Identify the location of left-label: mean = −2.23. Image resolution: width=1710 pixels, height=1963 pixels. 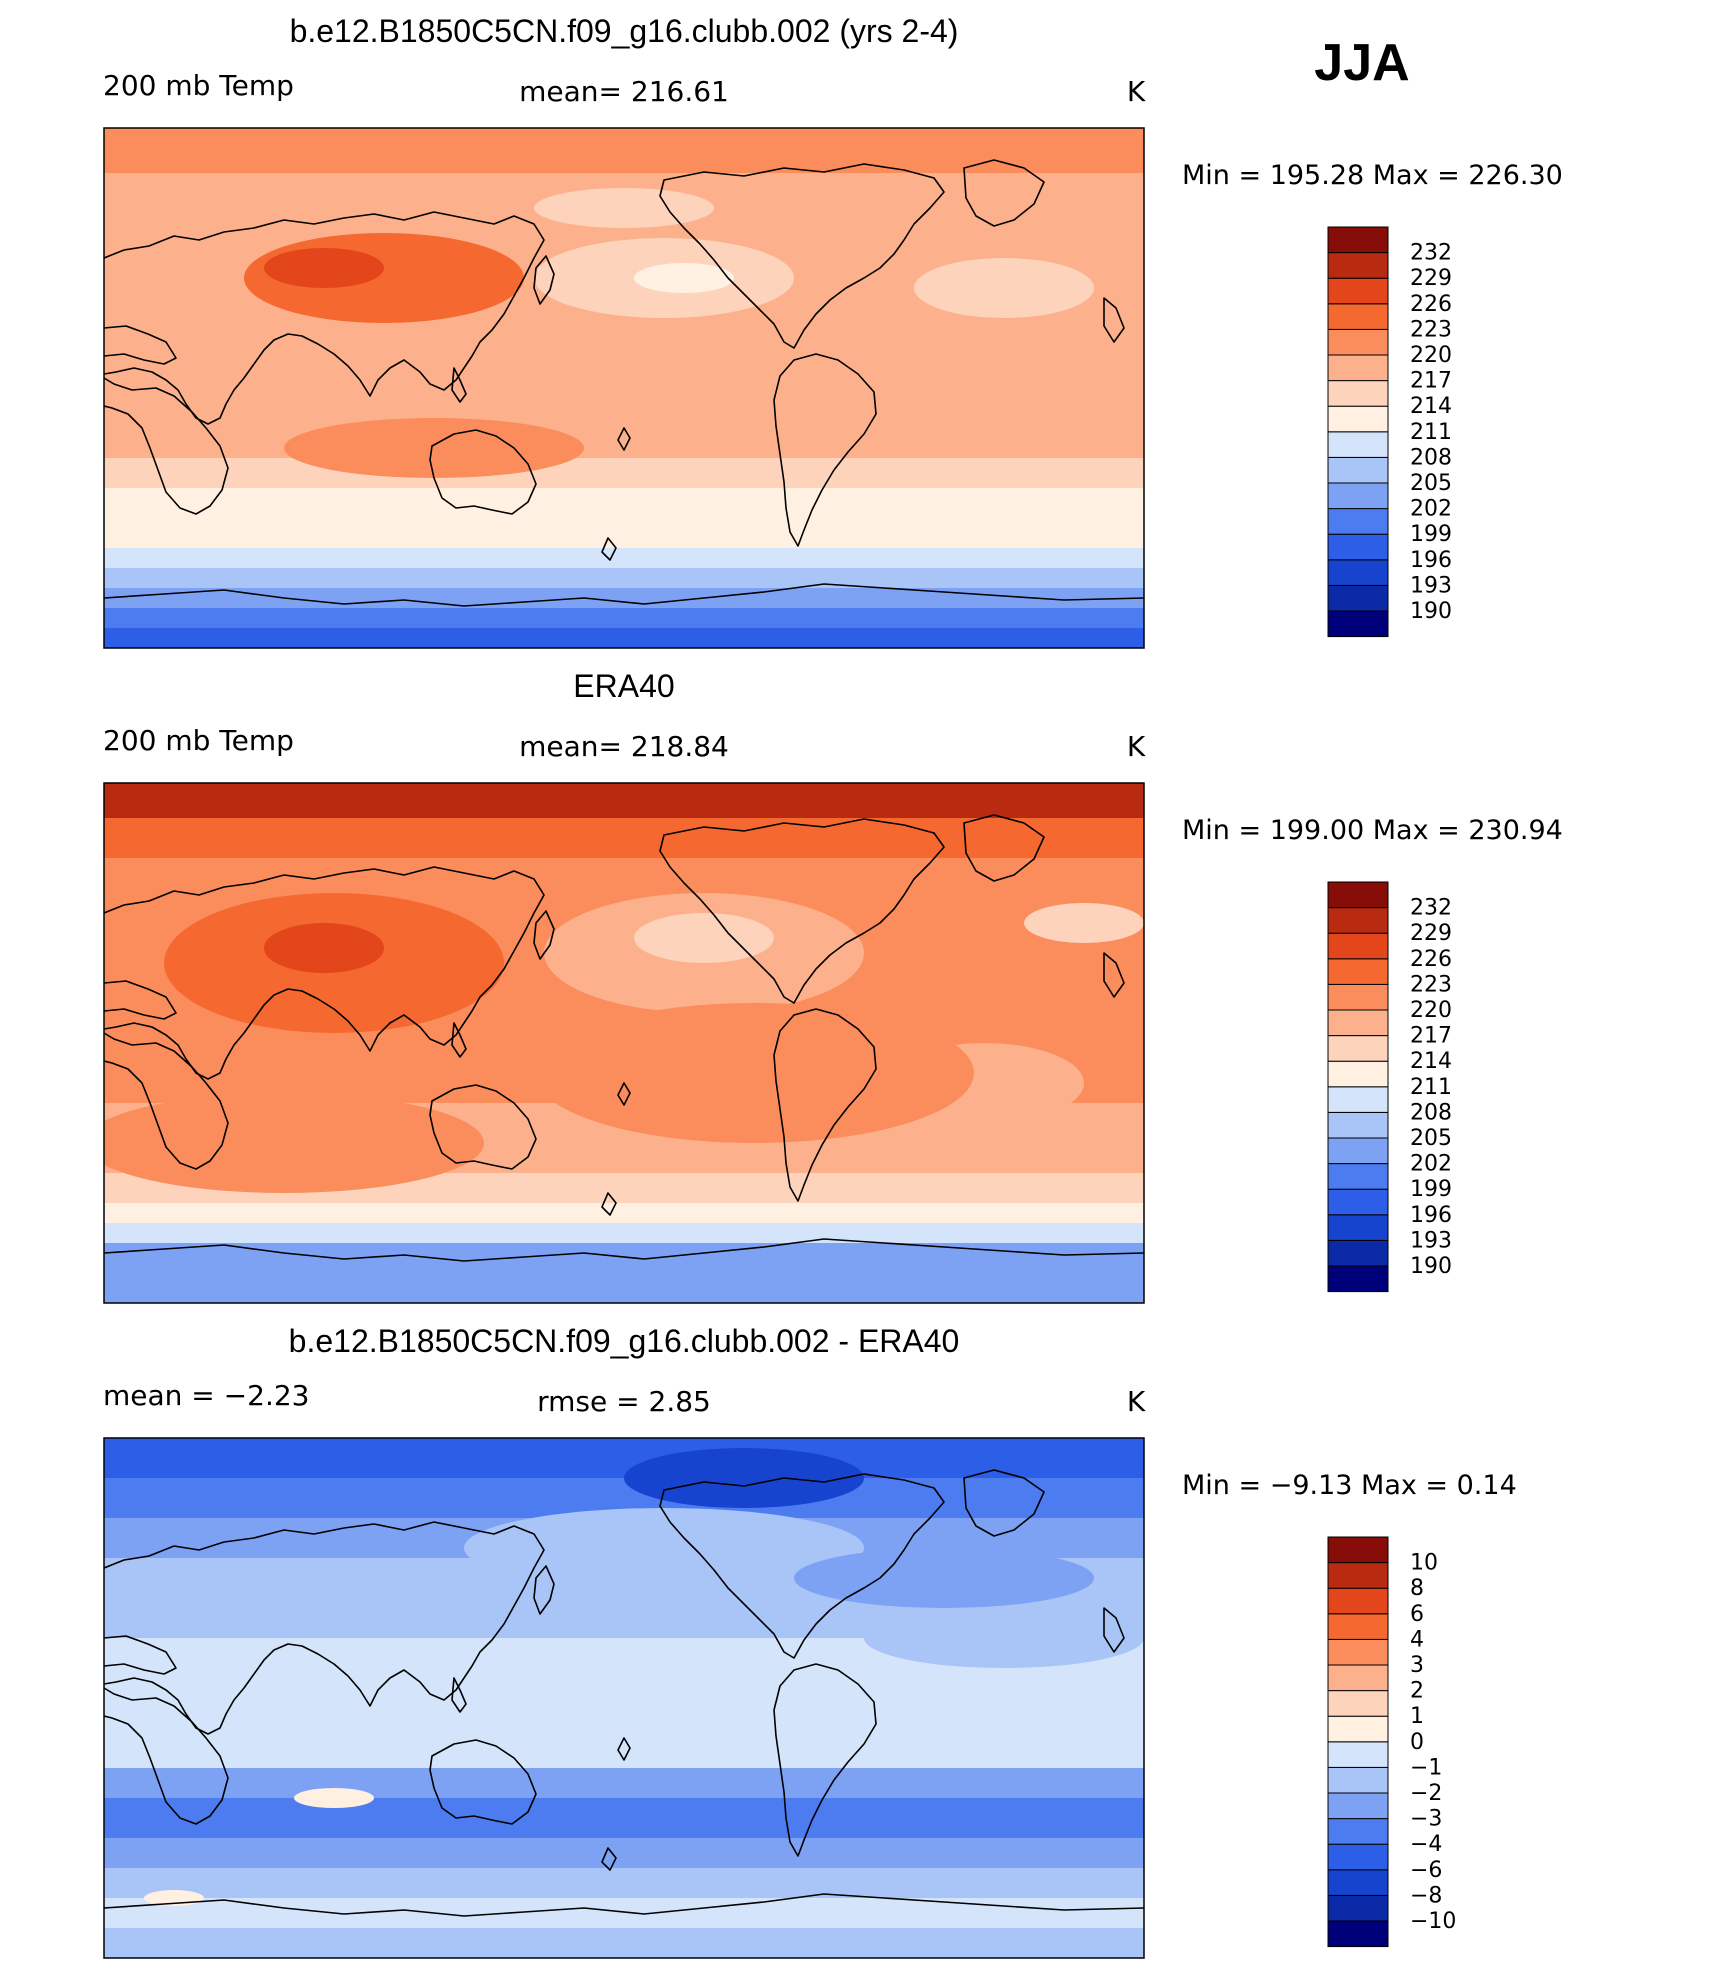
(206, 1395).